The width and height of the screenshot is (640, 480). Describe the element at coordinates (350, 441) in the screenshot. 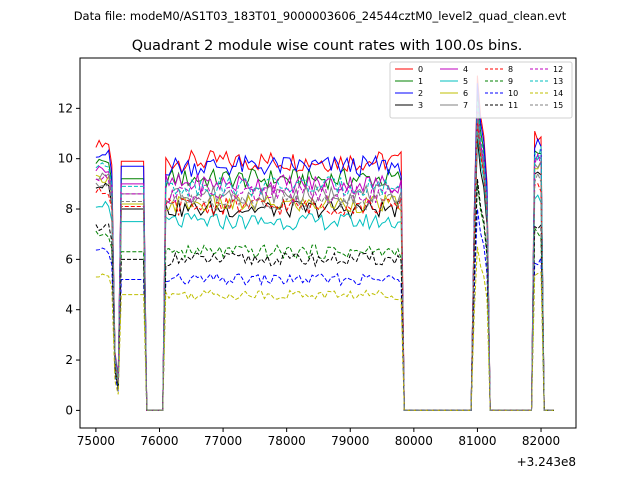

I see `x-tick-label: 79000` at that location.